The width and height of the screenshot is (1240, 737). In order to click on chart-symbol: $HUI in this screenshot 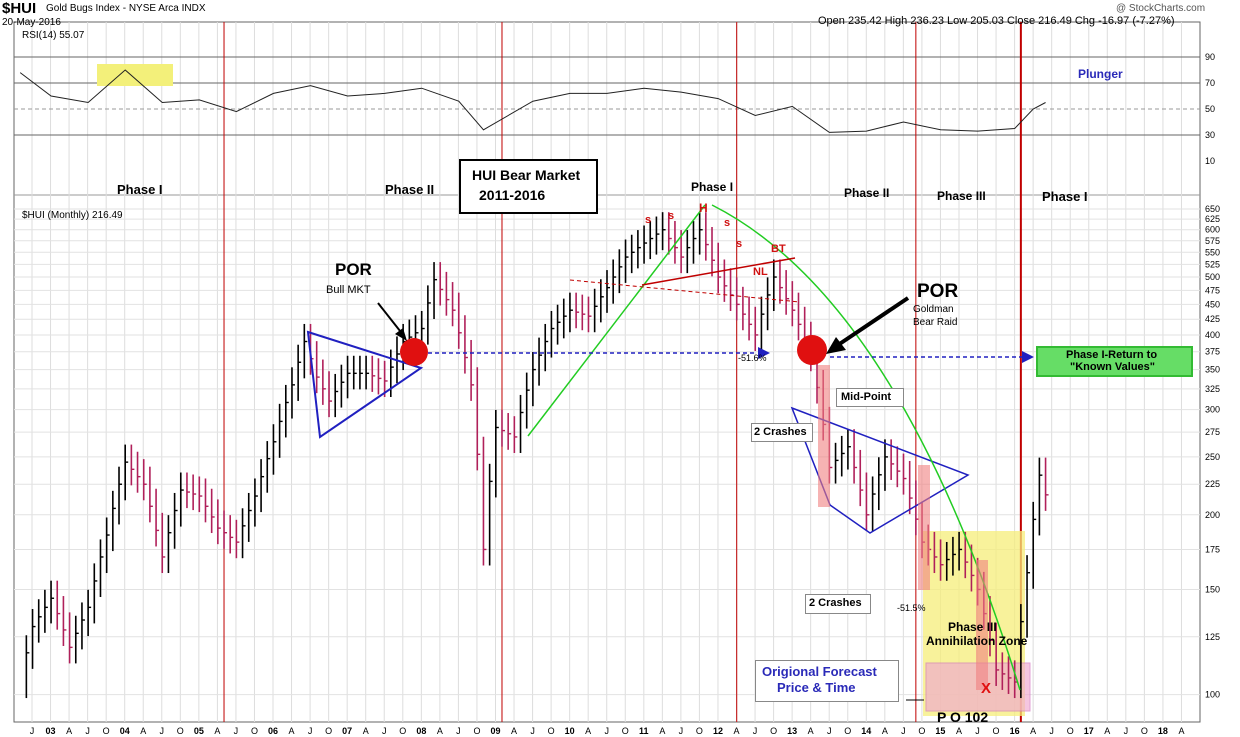, I will do `click(19, 8)`.